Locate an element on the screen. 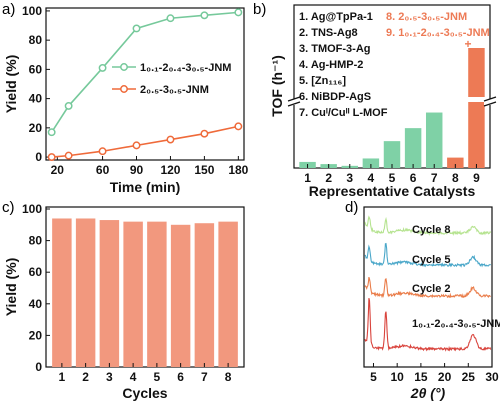  c-y-tick-label: 80 is located at coordinates (36, 241).